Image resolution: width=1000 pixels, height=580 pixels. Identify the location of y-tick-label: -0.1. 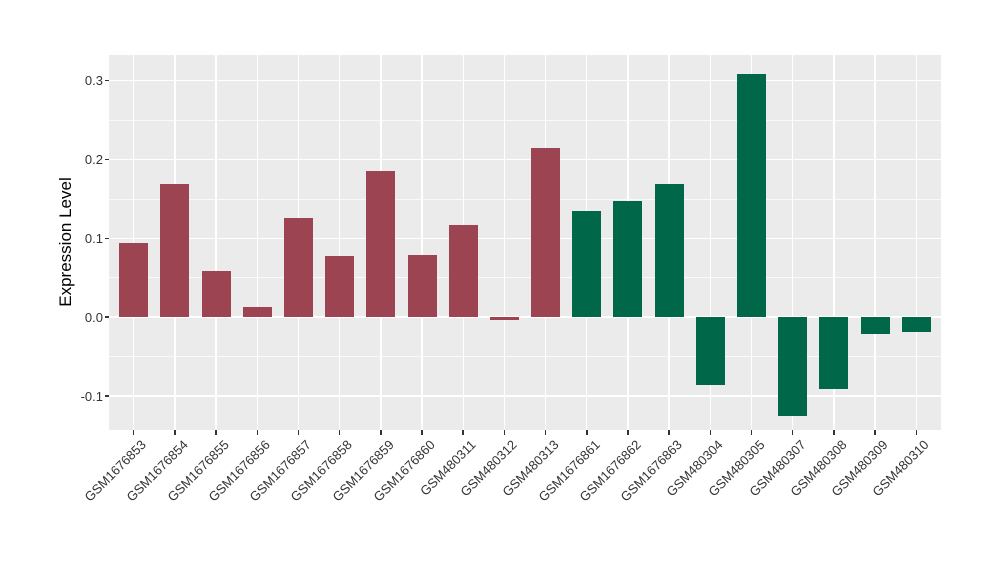
(91, 396).